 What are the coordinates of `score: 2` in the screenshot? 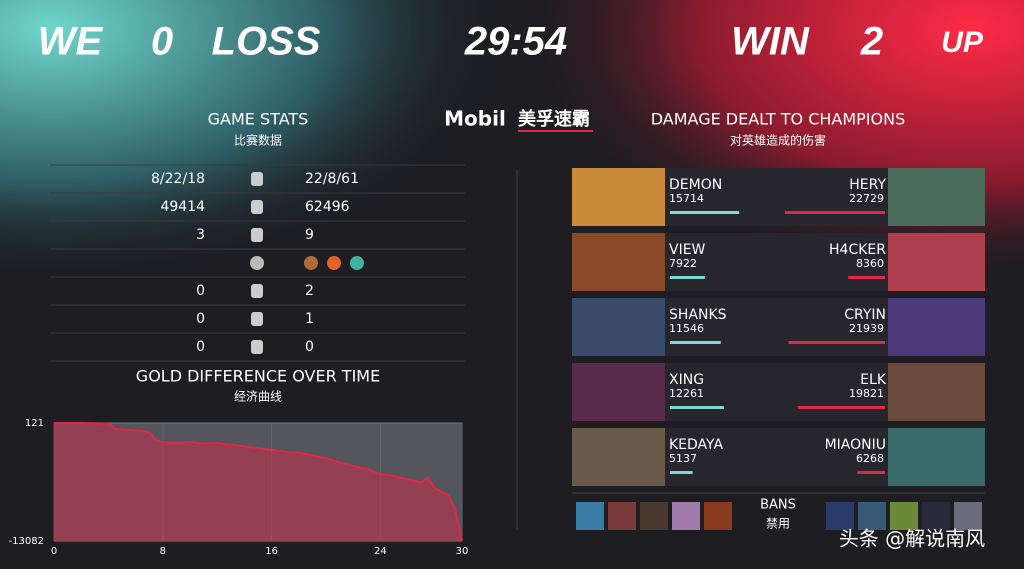 It's located at (871, 42).